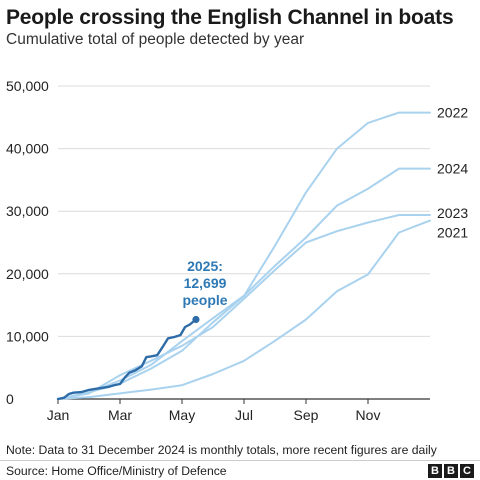 The height and width of the screenshot is (480, 480). I want to click on callout-line-2: 12,699, so click(205, 283).